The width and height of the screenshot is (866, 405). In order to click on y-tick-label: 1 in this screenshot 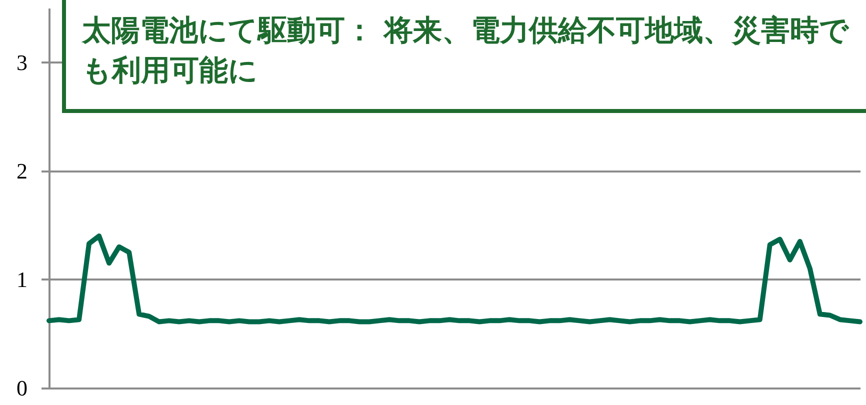, I will do `click(22, 279)`.